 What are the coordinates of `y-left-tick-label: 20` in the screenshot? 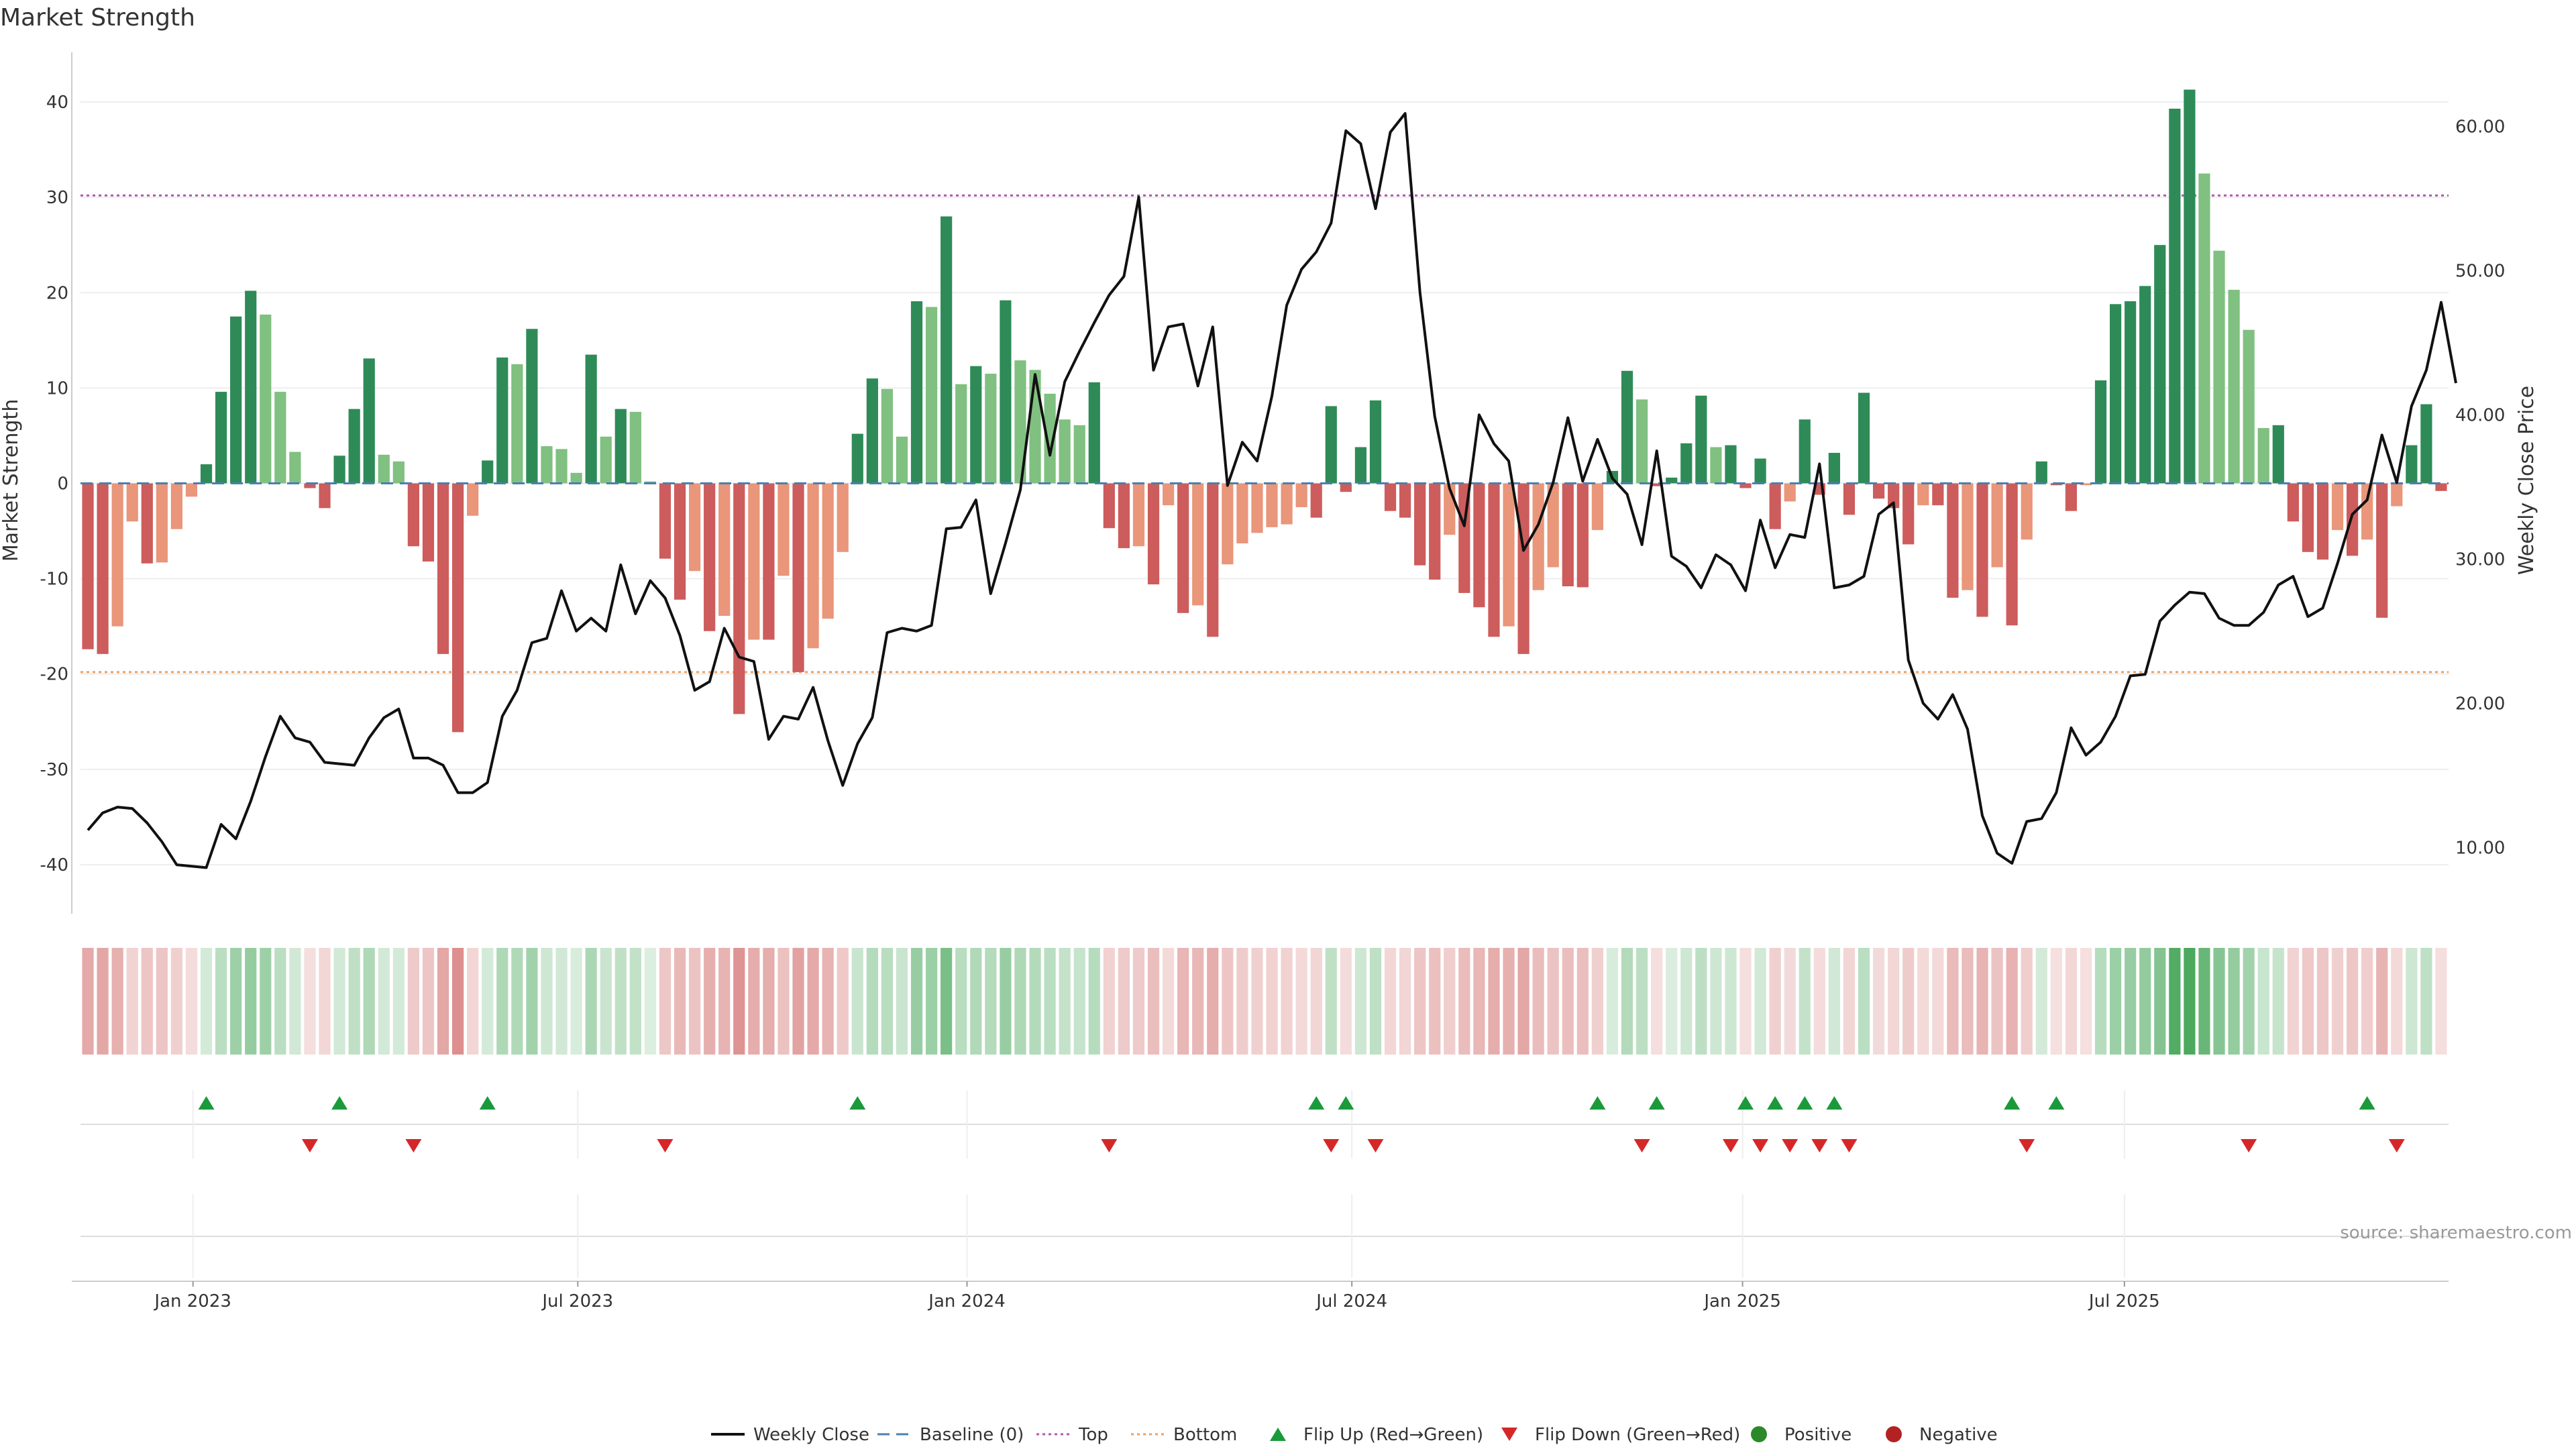 It's located at (57, 293).